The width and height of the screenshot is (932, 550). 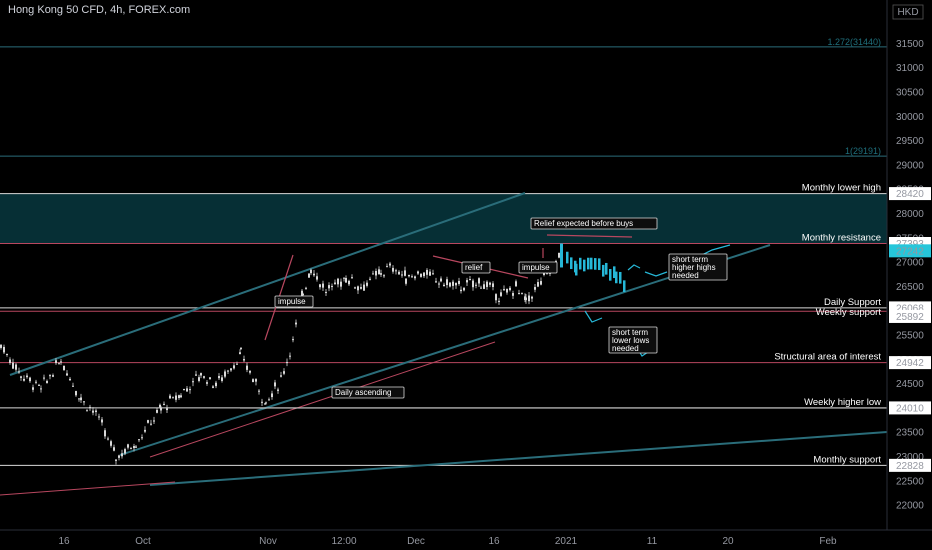 I want to click on x-tick-label: 16, so click(x=494, y=541).